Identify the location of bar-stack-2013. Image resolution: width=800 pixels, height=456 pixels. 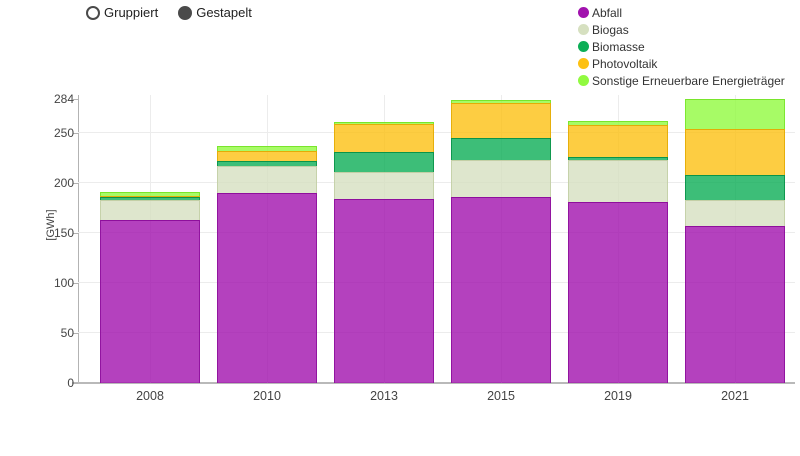
(384, 252).